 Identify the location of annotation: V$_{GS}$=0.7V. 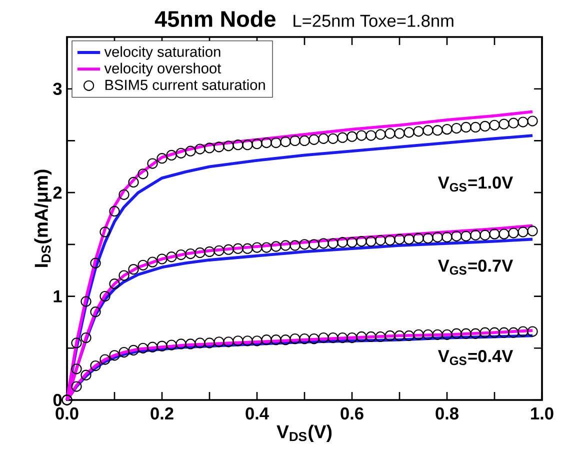
(476, 267).